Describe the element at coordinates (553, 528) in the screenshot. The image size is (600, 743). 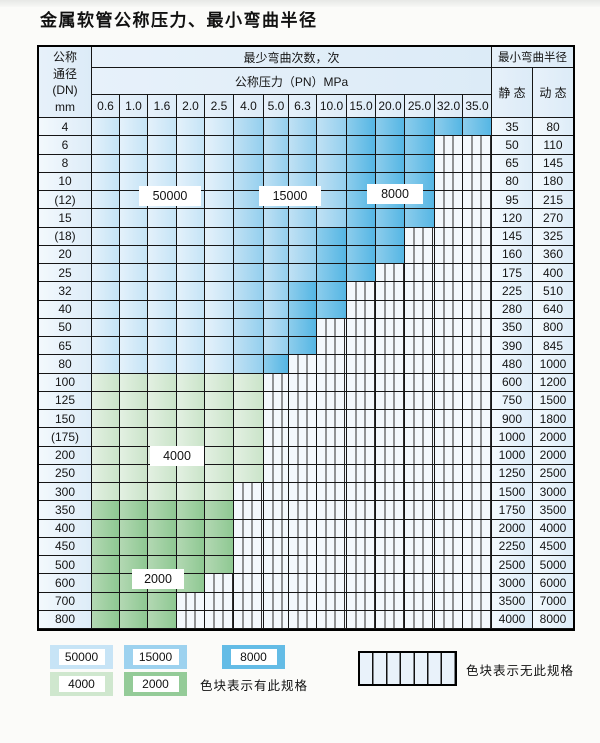
I see `dynamic-cell: 4000` at that location.